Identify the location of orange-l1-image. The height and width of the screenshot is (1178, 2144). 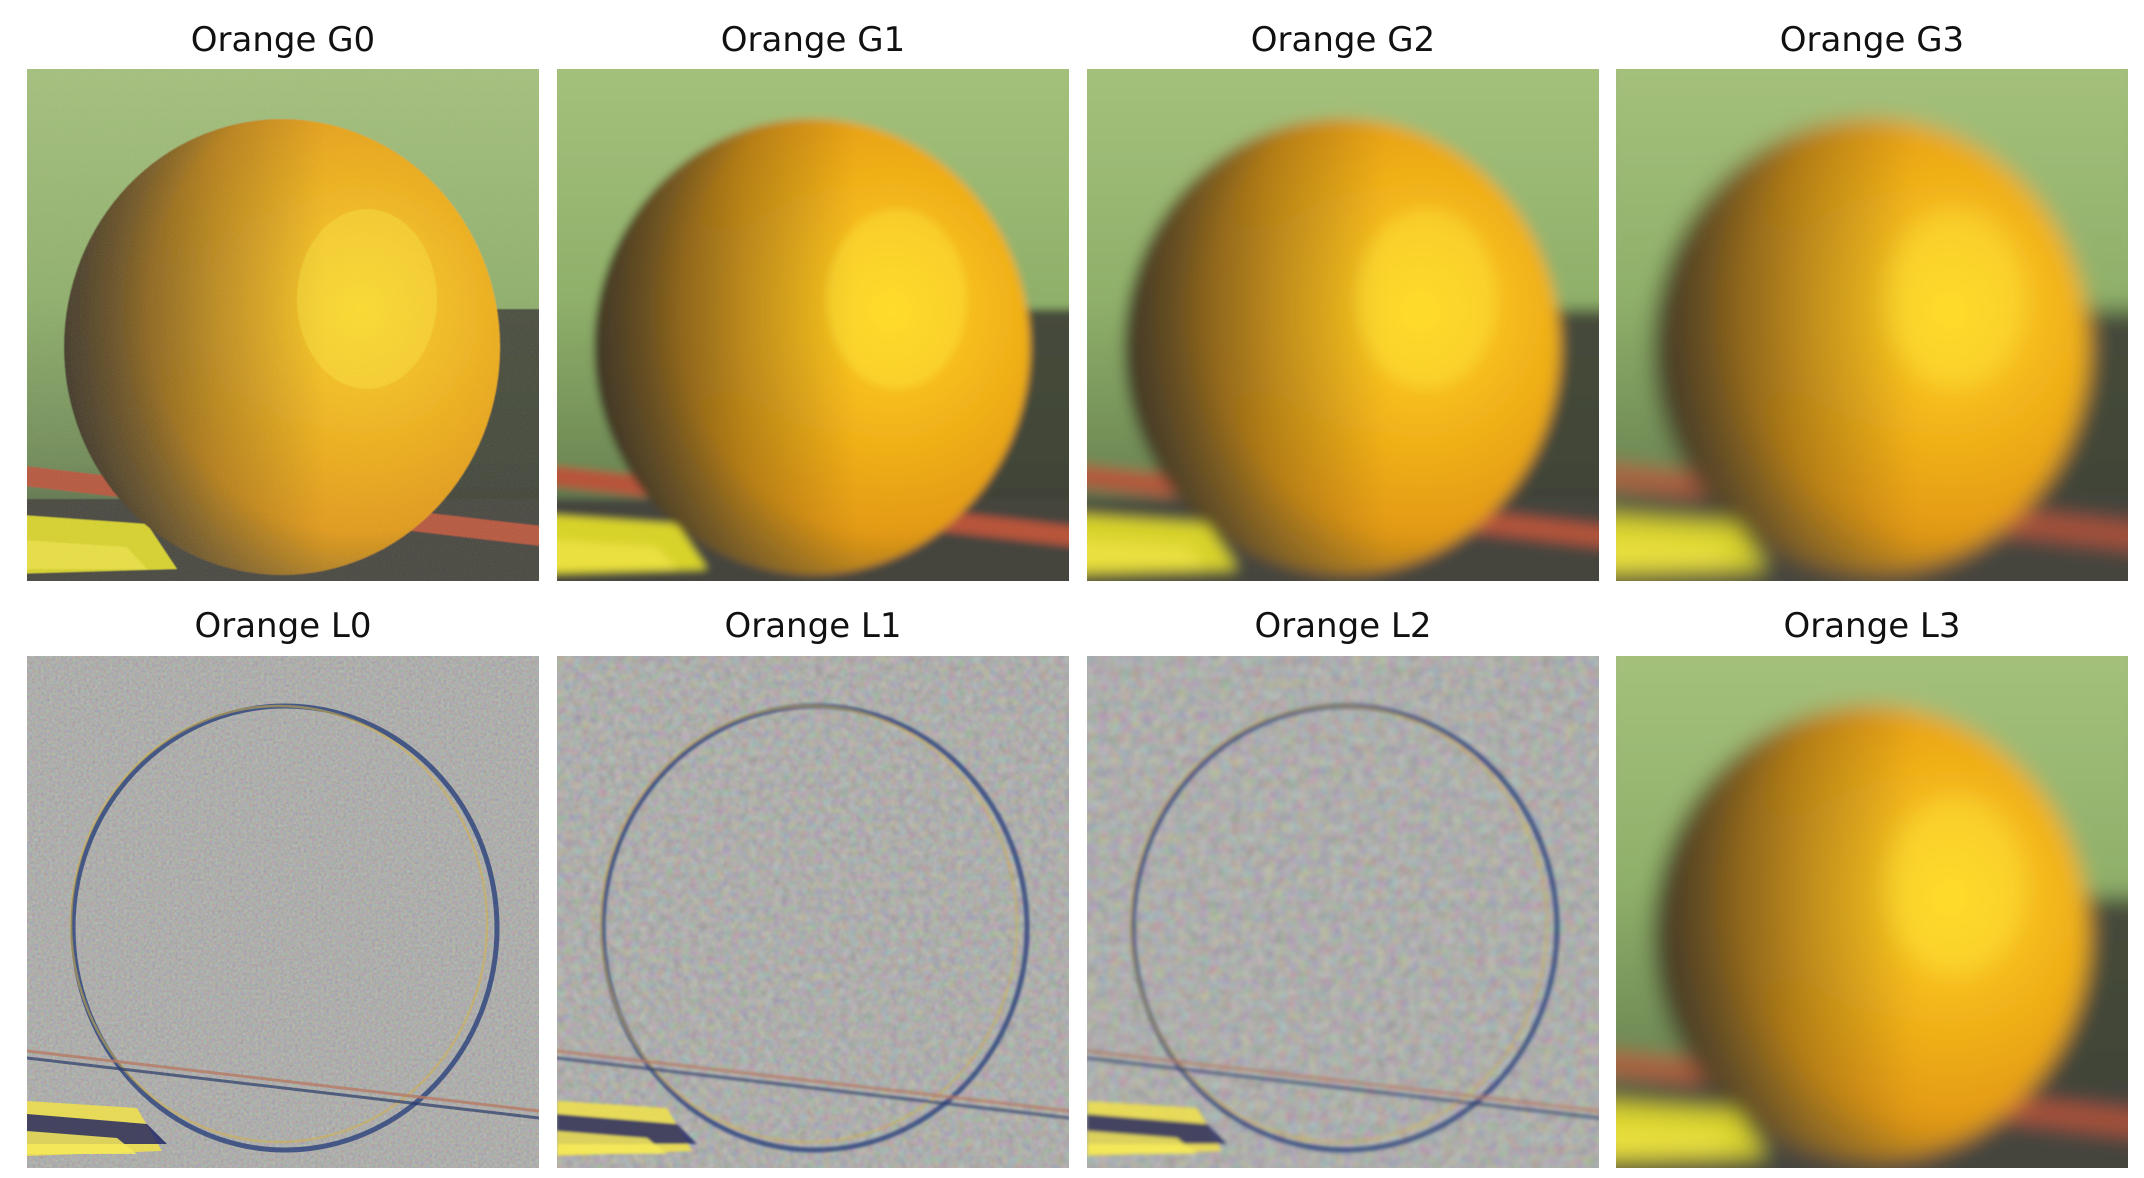
(813, 912).